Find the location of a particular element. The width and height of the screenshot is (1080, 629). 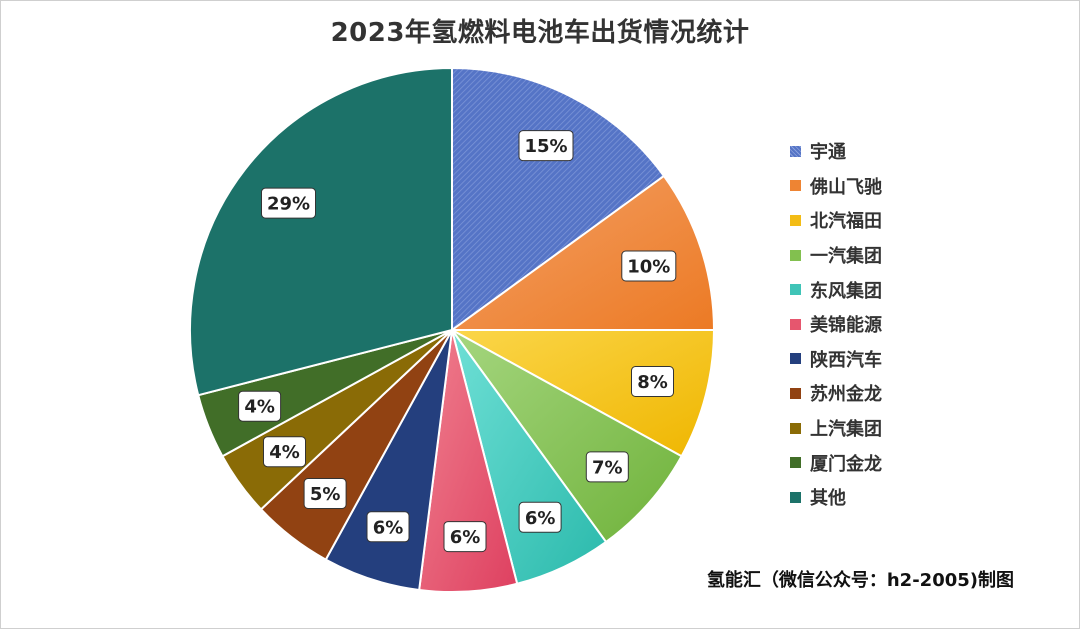

legend-label: 宇通 is located at coordinates (828, 153).